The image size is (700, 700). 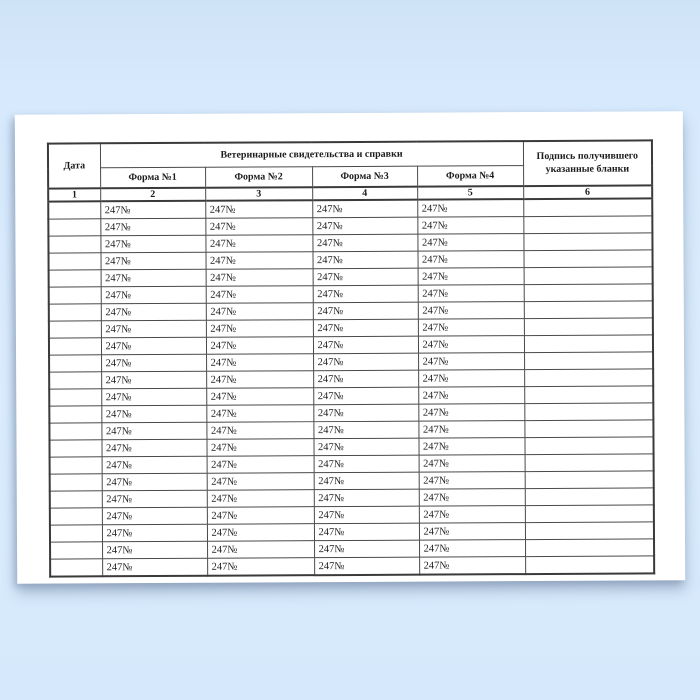 What do you see at coordinates (259, 177) in the screenshot?
I see `form2-column-header: Форма №2` at bounding box center [259, 177].